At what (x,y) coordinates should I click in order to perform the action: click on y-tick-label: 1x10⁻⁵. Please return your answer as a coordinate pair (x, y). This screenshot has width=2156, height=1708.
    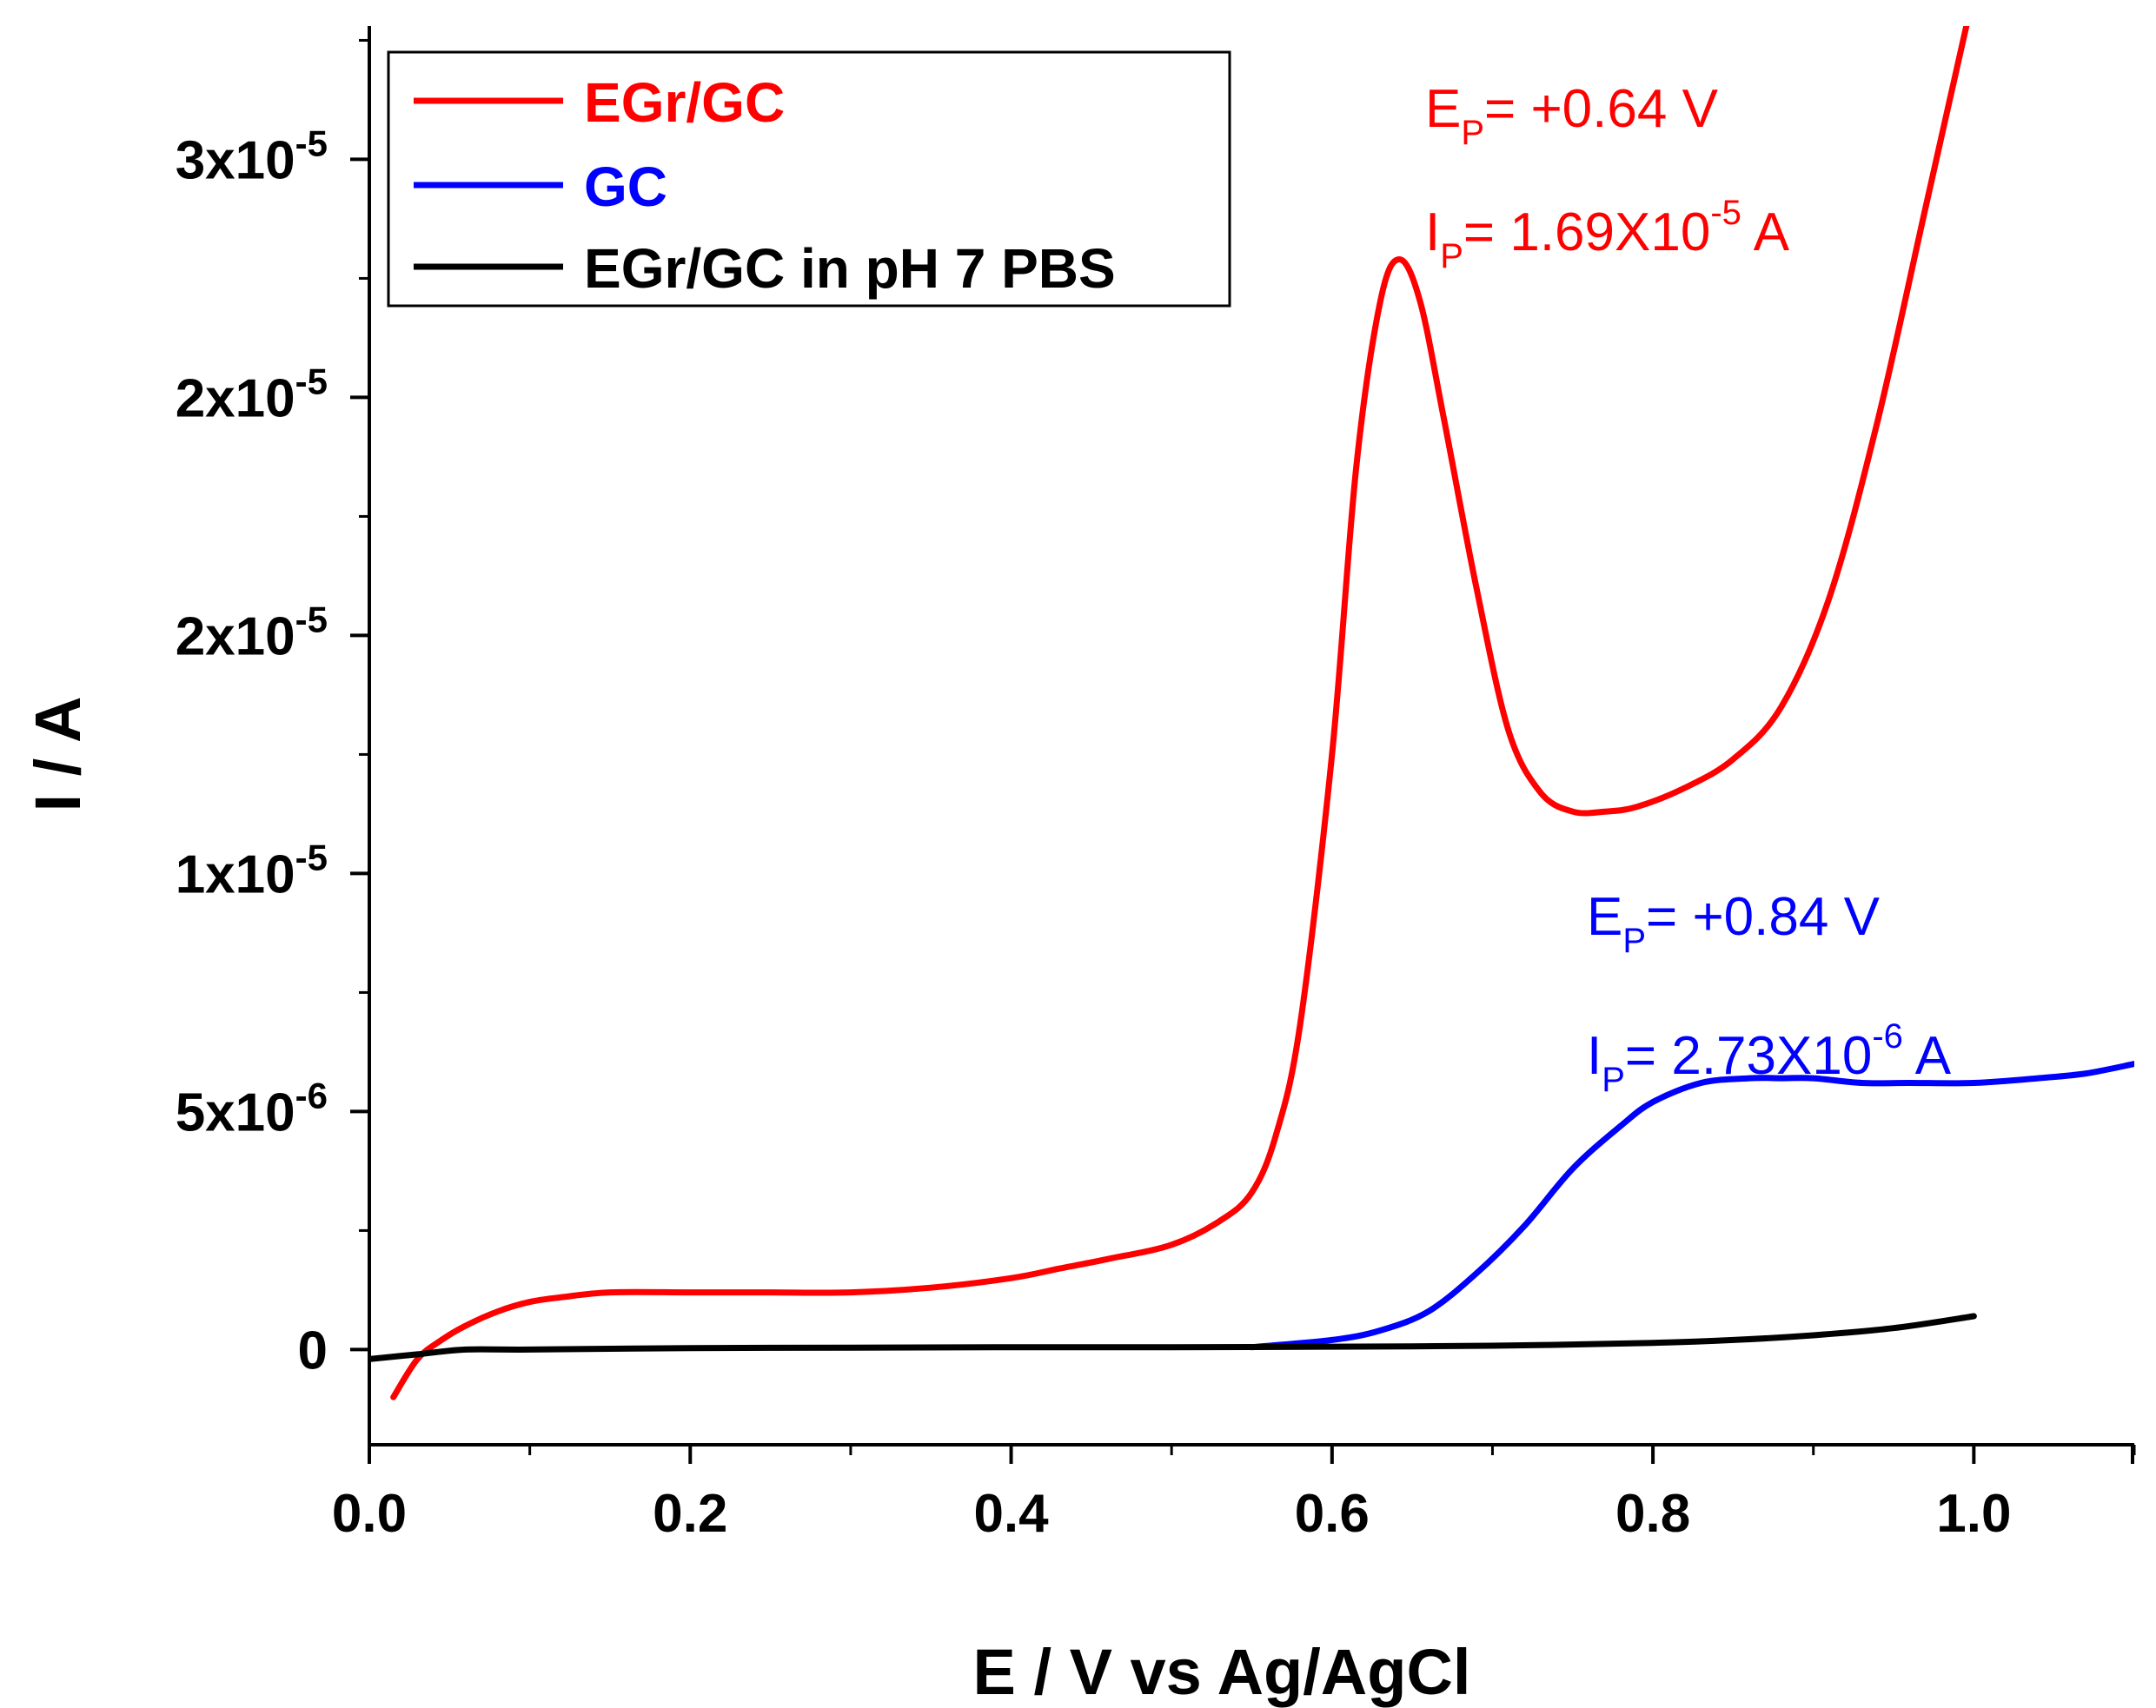
    Looking at the image, I should click on (252, 870).